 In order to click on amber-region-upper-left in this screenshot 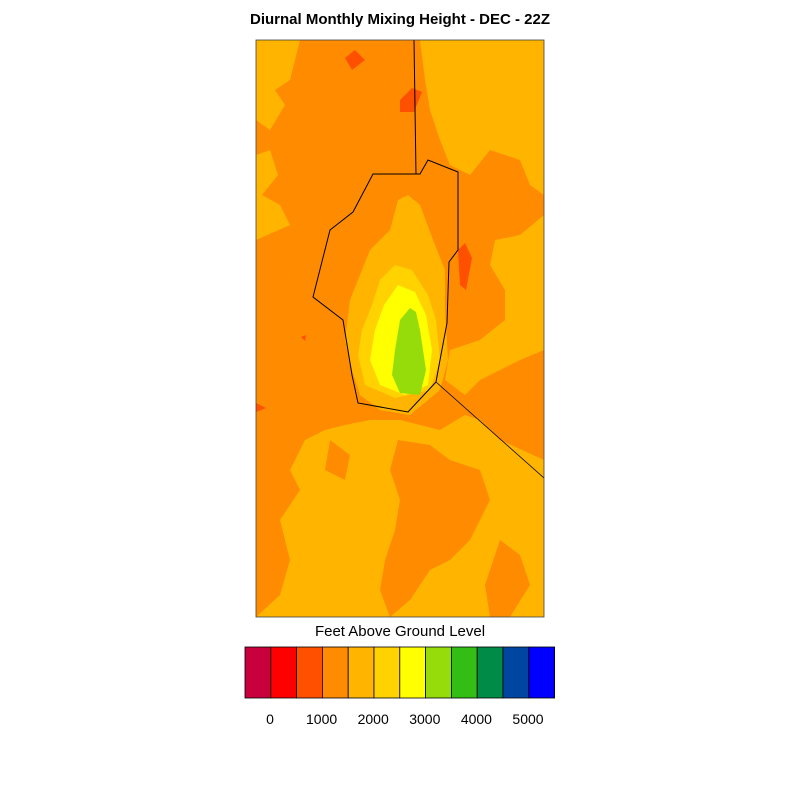, I will do `click(278, 85)`.